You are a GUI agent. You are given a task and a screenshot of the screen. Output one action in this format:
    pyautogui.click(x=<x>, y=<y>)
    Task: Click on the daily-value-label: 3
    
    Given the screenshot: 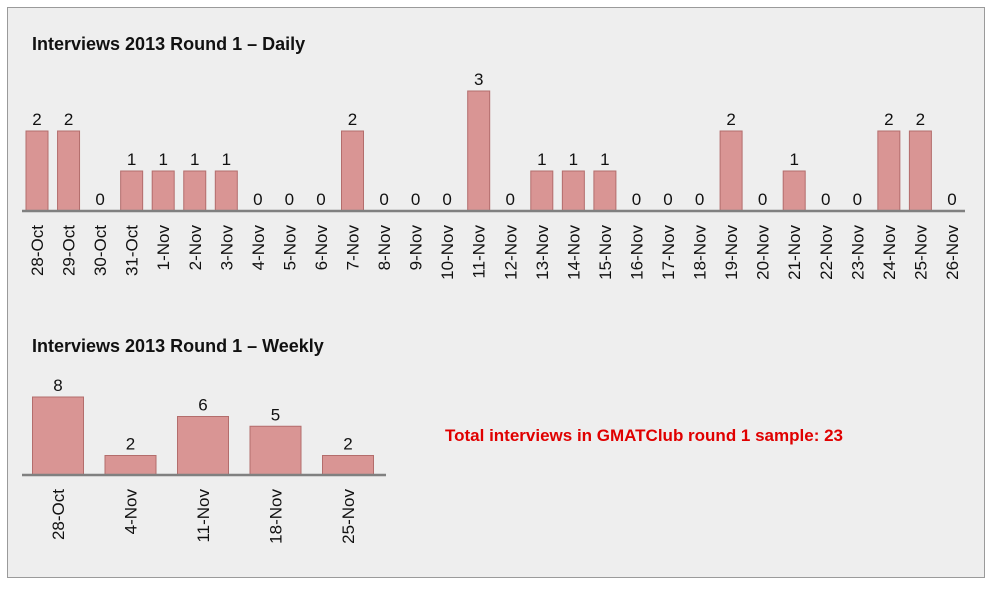 What is the action you would take?
    pyautogui.click(x=478, y=79)
    